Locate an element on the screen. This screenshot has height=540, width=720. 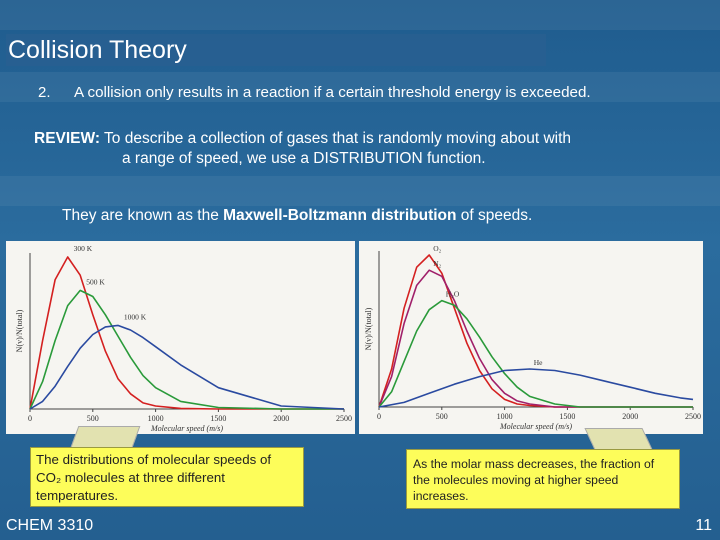
series-label: O₂ is located at coordinates (437, 248).